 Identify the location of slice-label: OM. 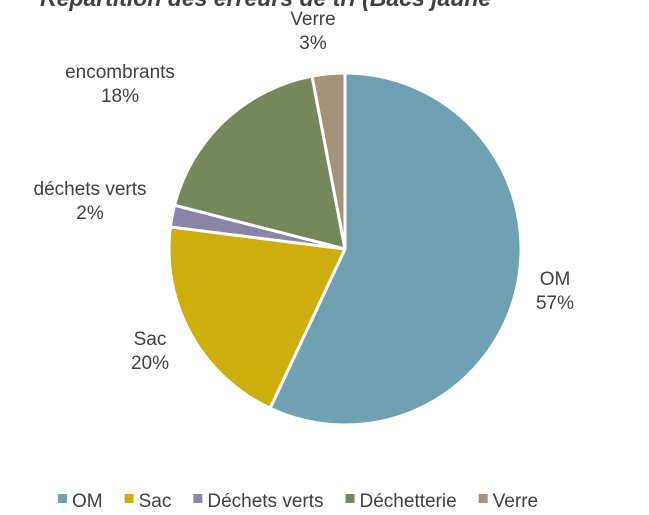
(555, 279).